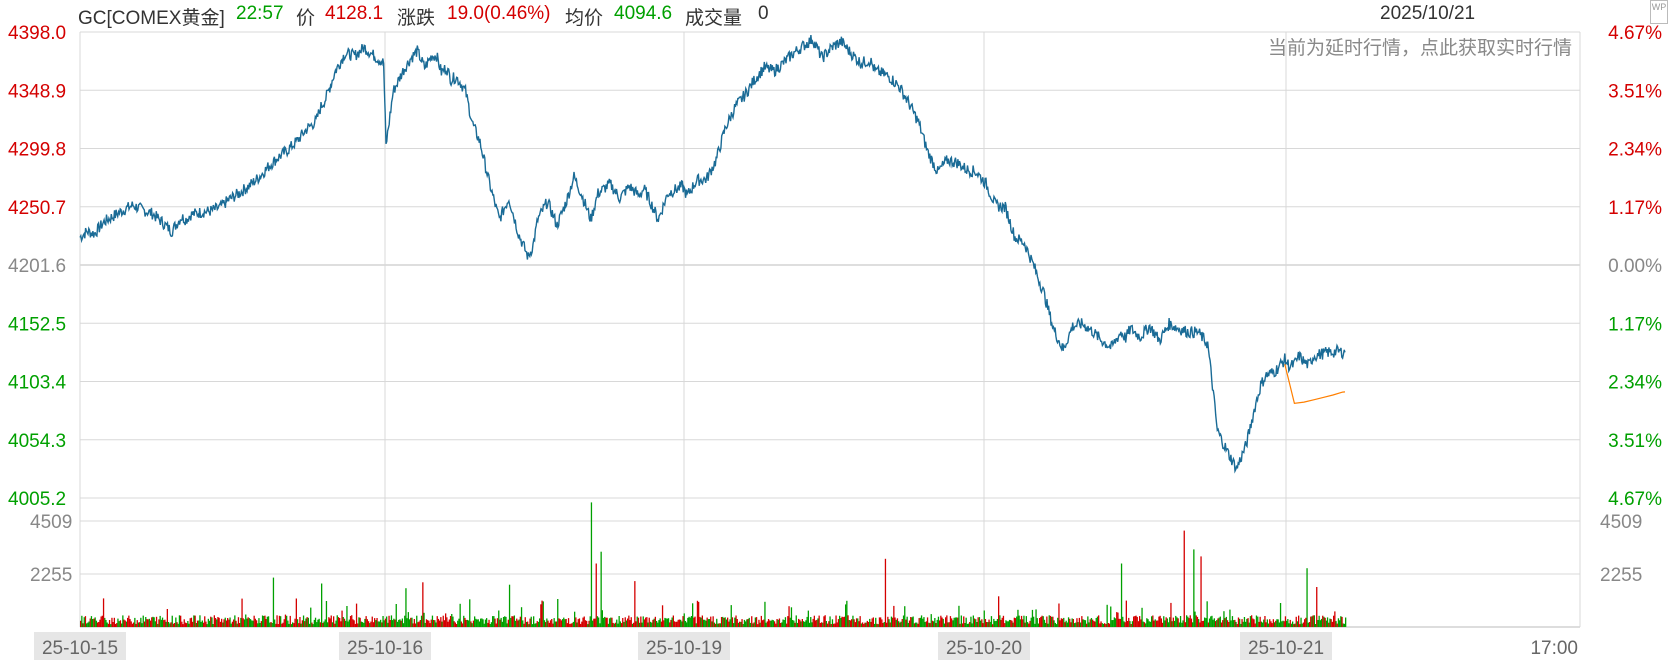  What do you see at coordinates (1635, 324) in the screenshot?
I see `pct-tick-label: 1.17%` at bounding box center [1635, 324].